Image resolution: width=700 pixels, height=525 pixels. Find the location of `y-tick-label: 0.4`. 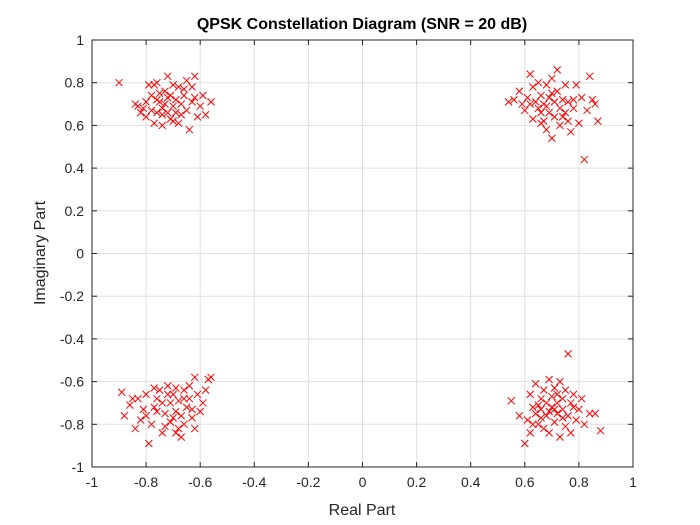

y-tick-label: 0.4 is located at coordinates (75, 168).